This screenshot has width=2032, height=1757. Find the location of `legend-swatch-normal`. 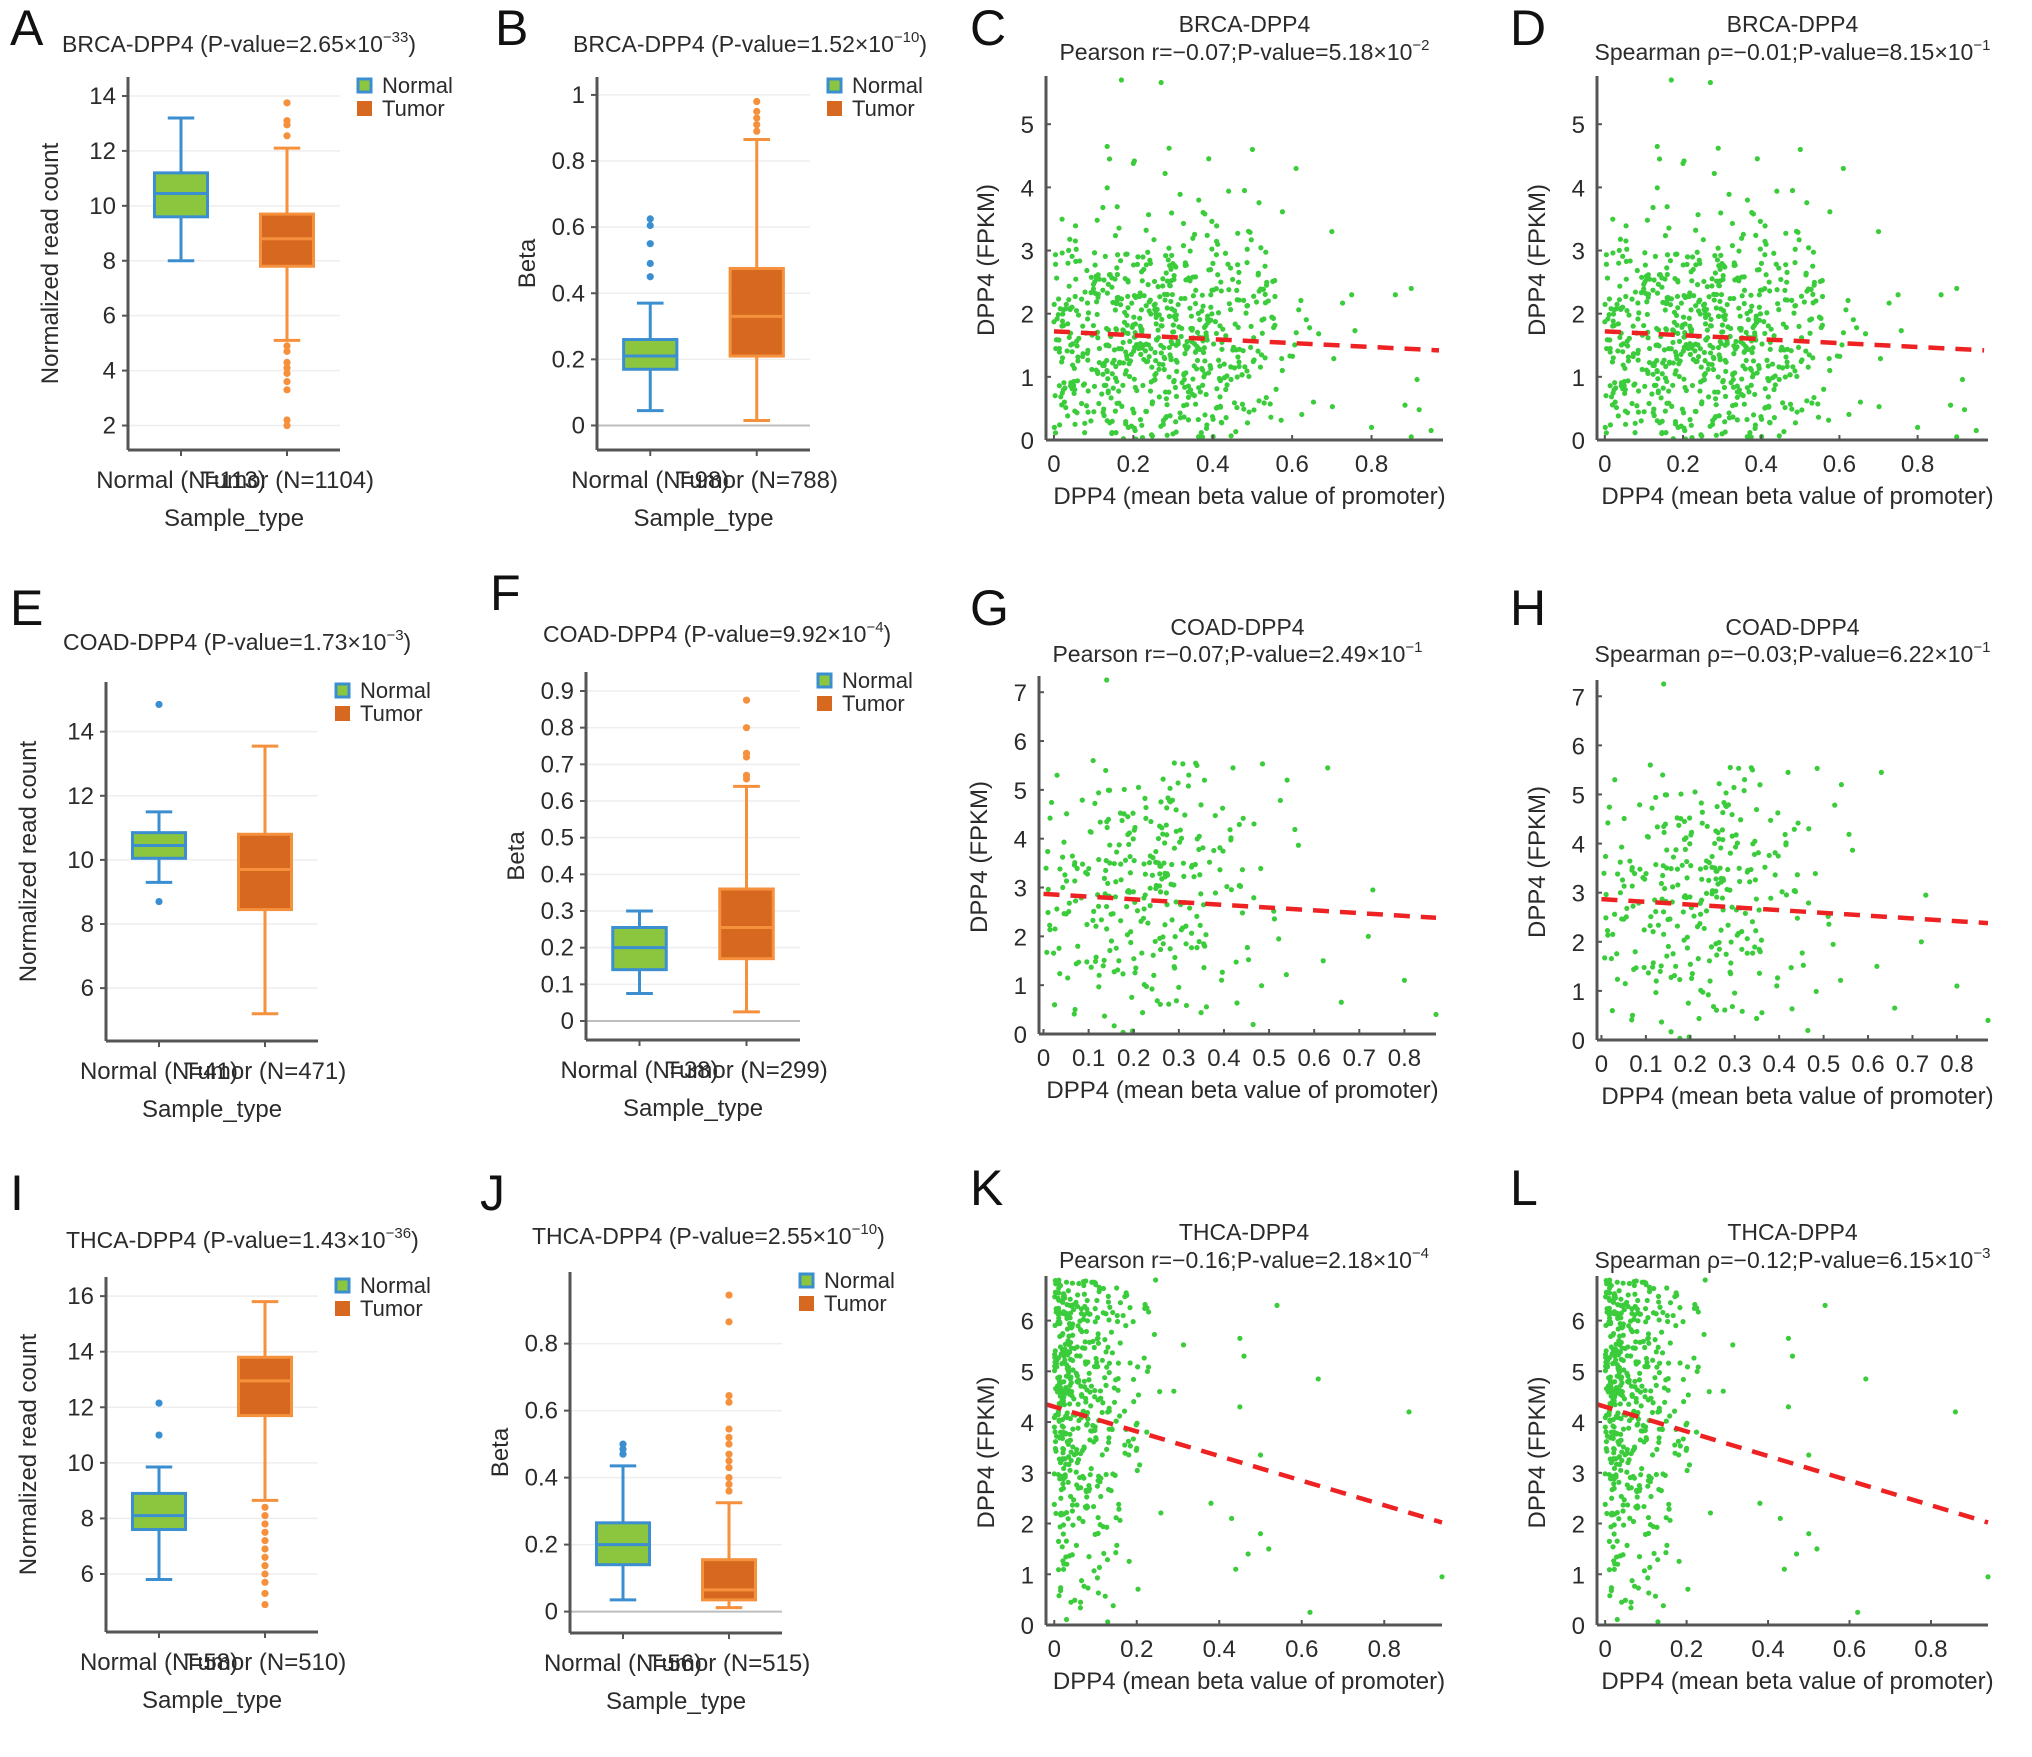

legend-swatch-normal is located at coordinates (824, 680).